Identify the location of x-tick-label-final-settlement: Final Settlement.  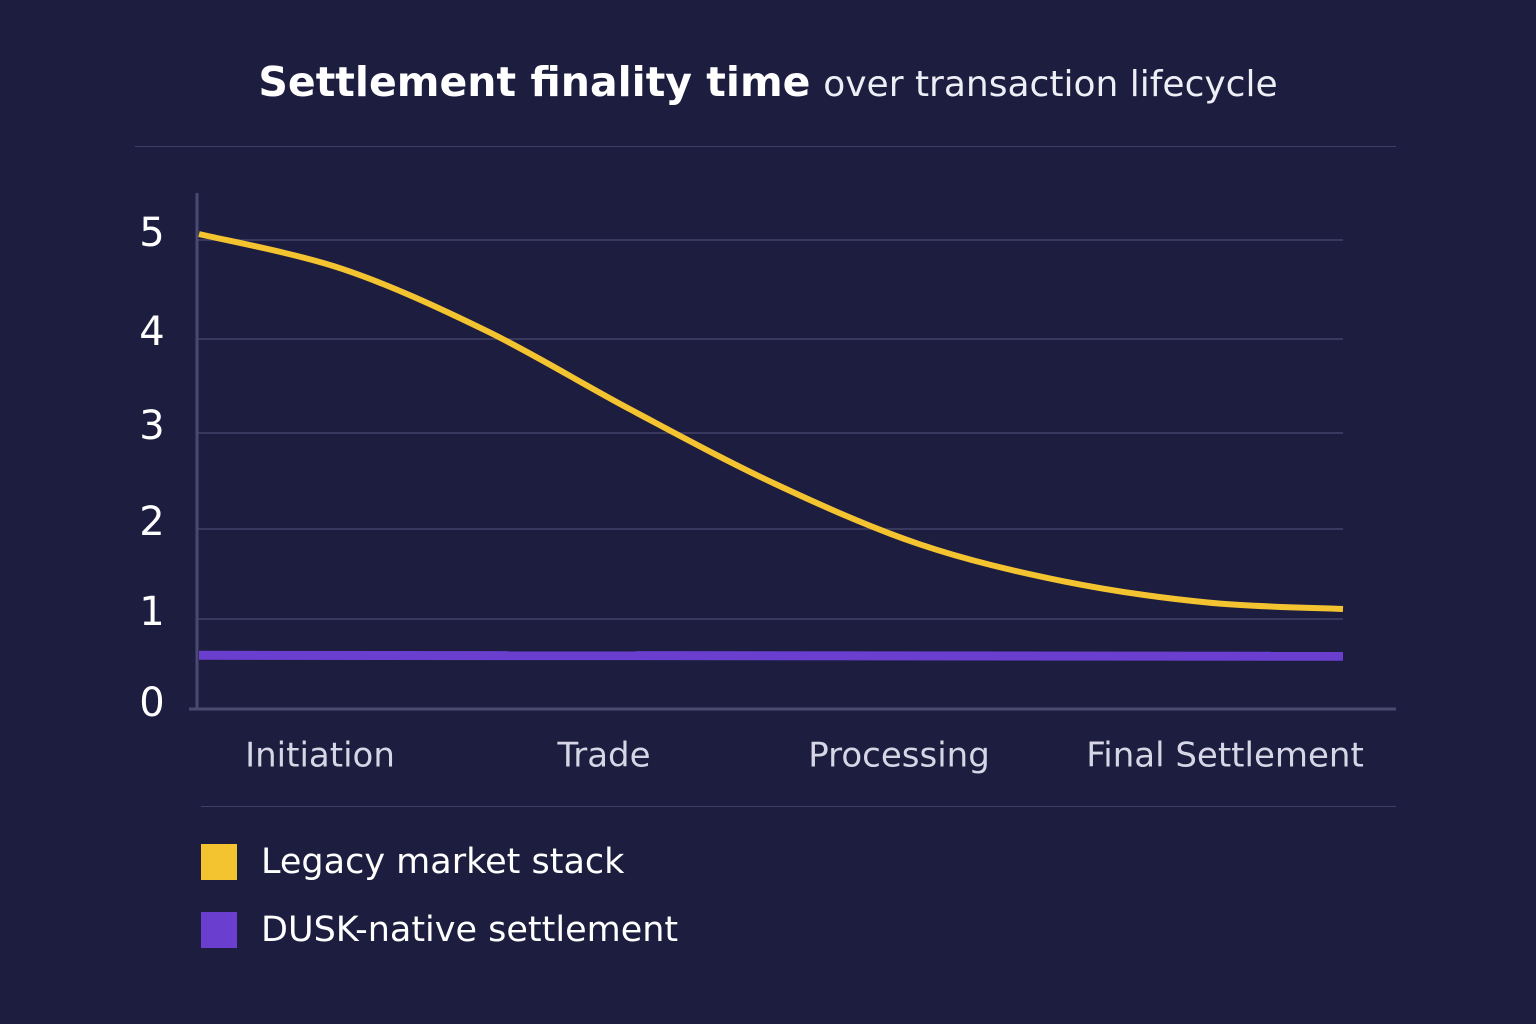
(1225, 756).